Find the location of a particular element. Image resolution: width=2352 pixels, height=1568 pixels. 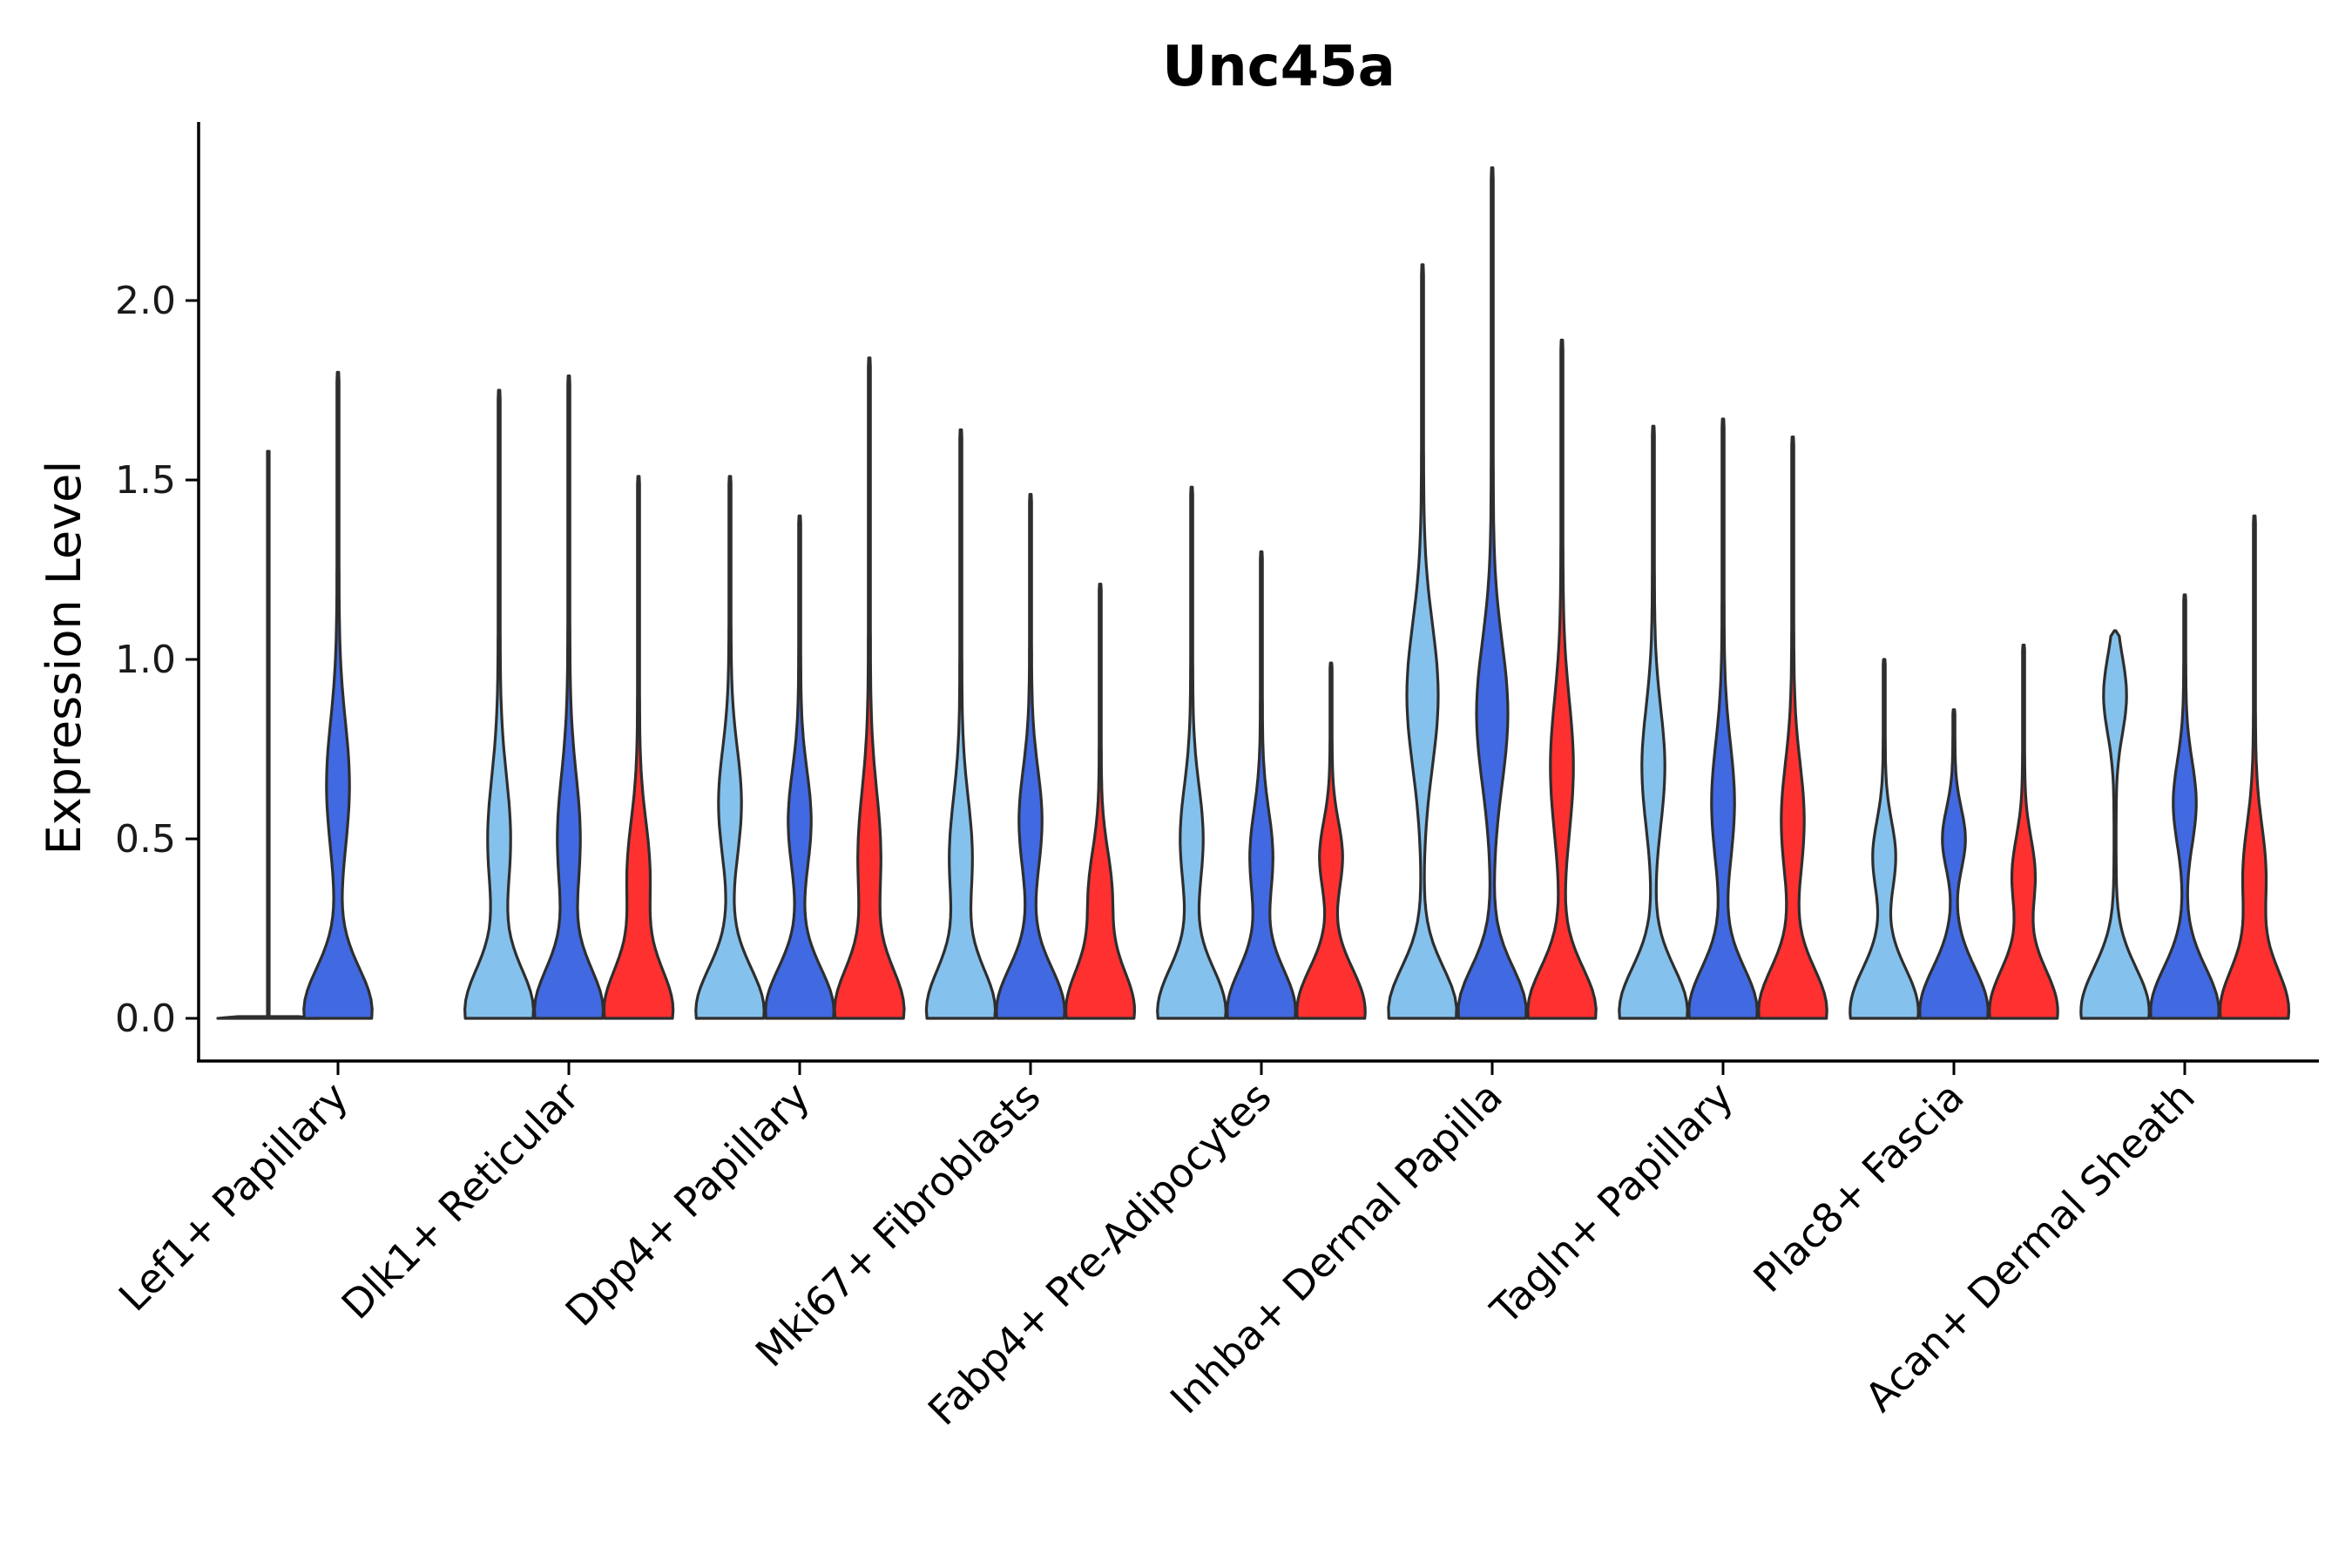

y-axis-label: Expression Level is located at coordinates (64, 658).